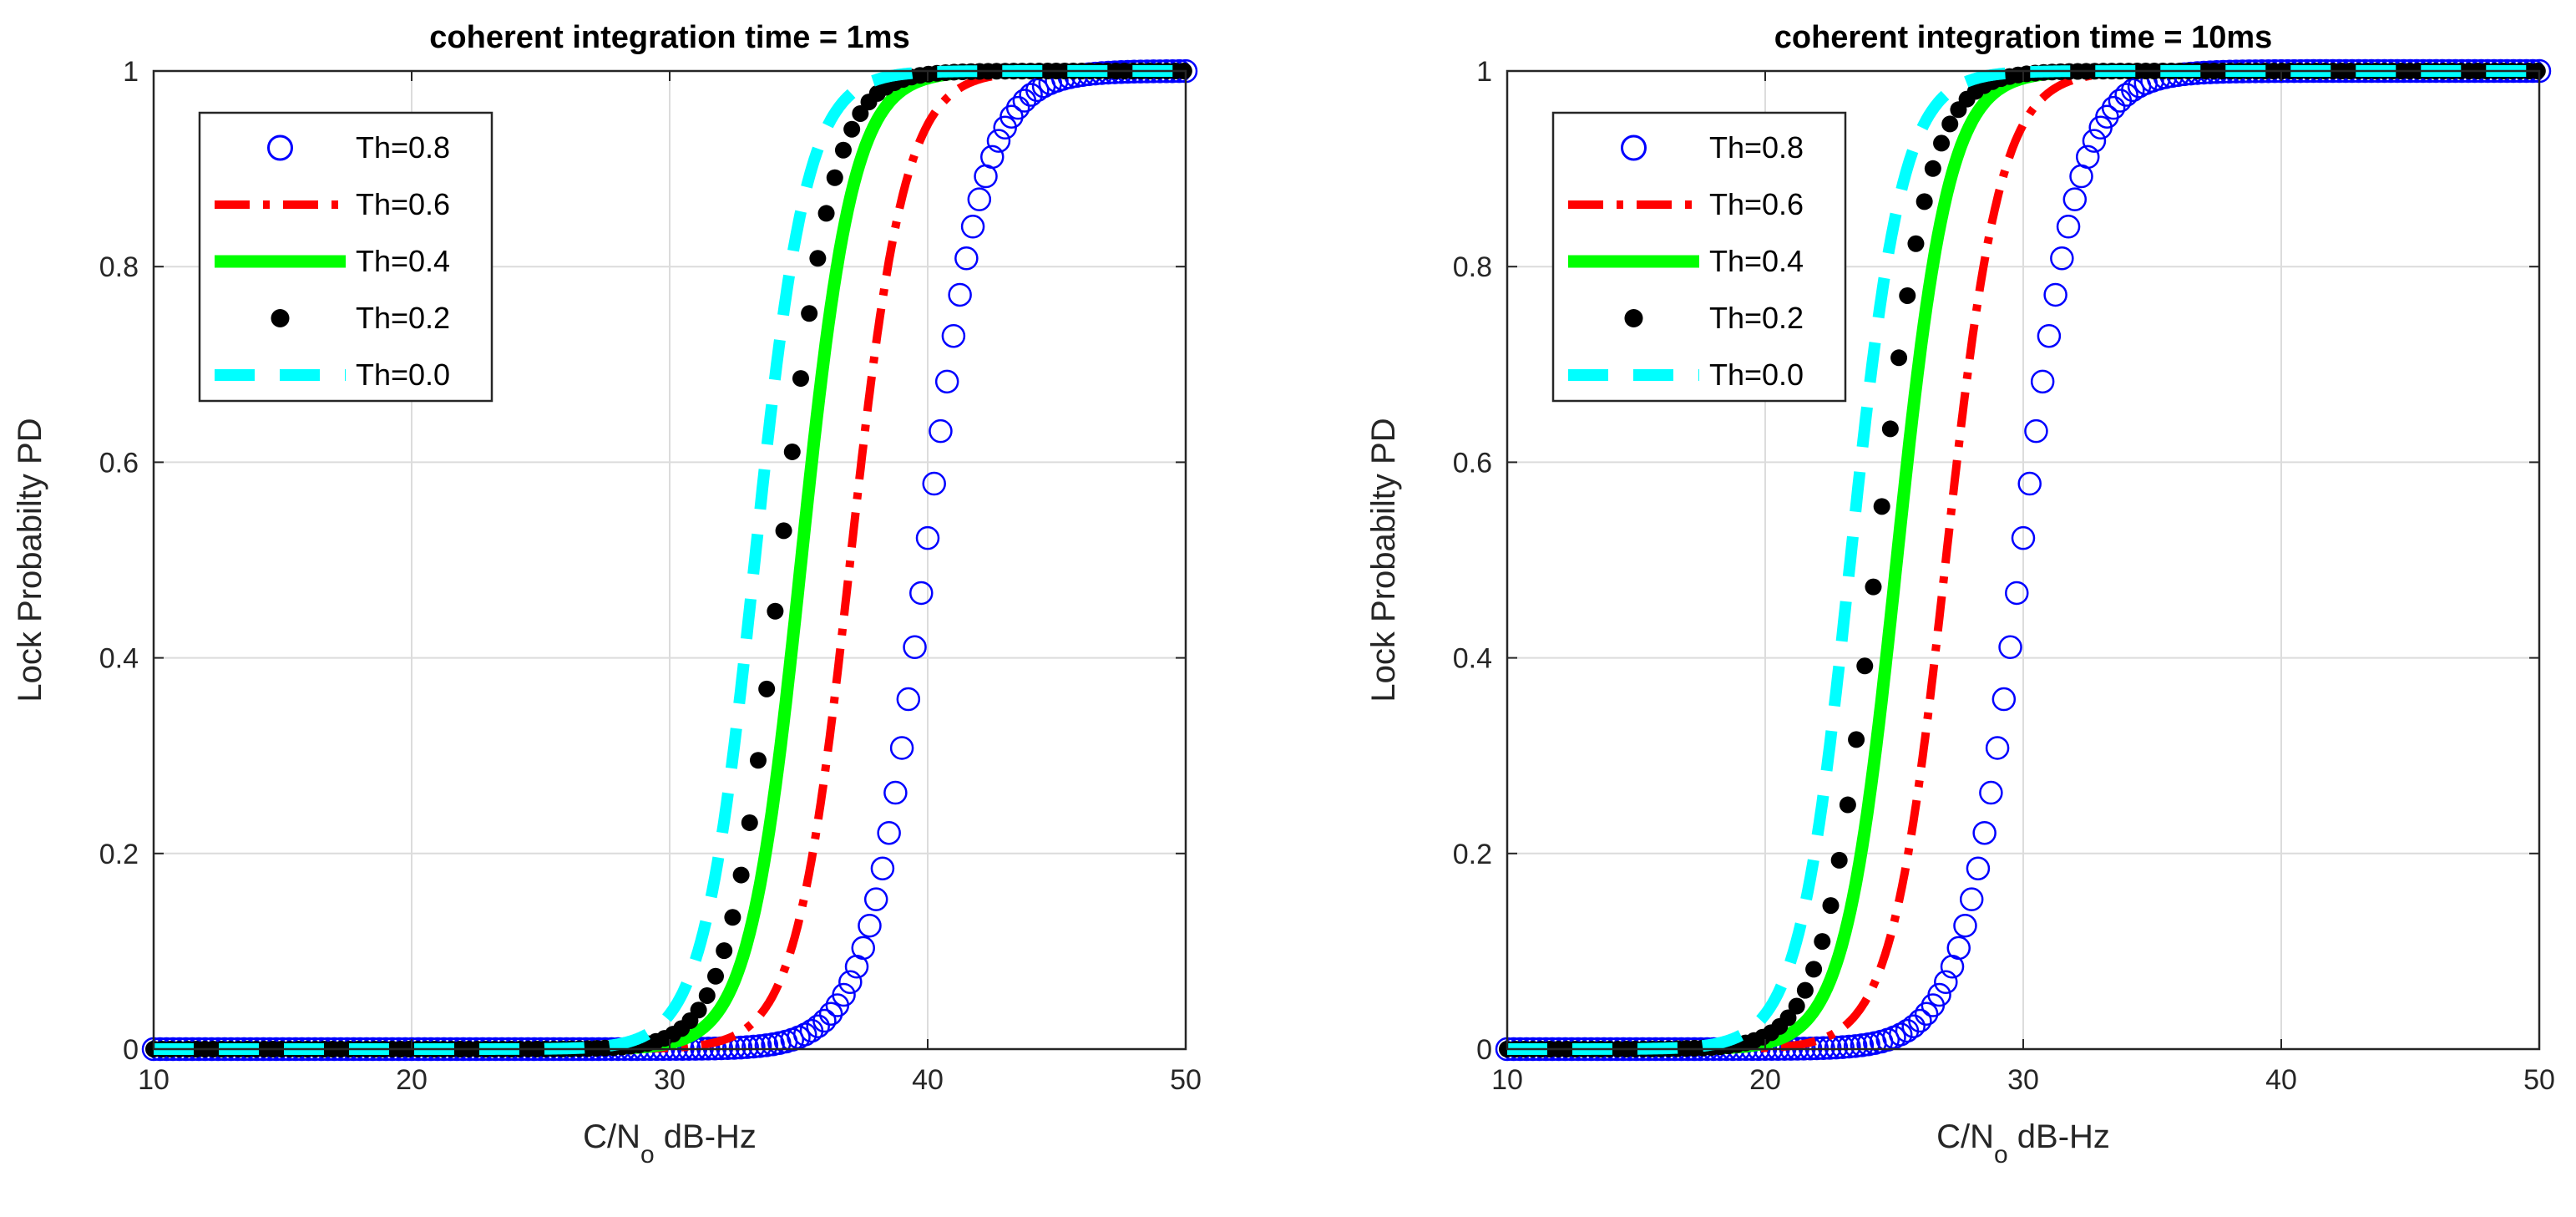 The image size is (2576, 1217). What do you see at coordinates (1484, 1050) in the screenshot?
I see `y-tick-label: 0` at bounding box center [1484, 1050].